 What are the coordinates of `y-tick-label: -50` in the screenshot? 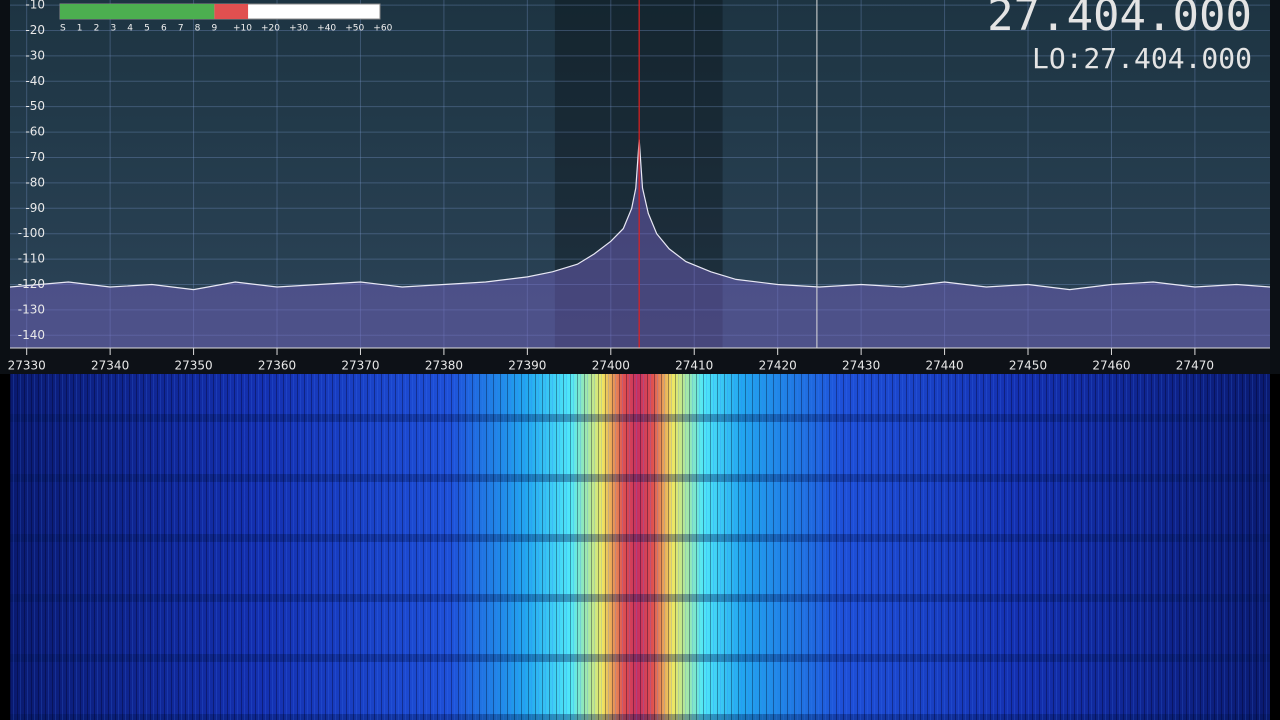 It's located at (35, 106).